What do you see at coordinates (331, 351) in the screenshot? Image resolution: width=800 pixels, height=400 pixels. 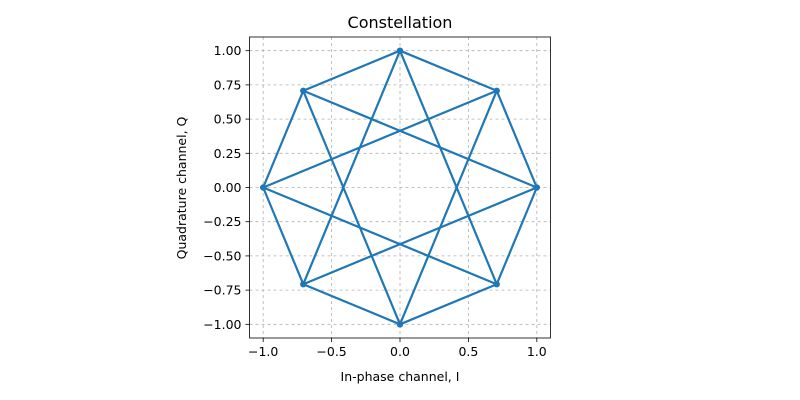 I see `x-tick-label: −0.5` at bounding box center [331, 351].